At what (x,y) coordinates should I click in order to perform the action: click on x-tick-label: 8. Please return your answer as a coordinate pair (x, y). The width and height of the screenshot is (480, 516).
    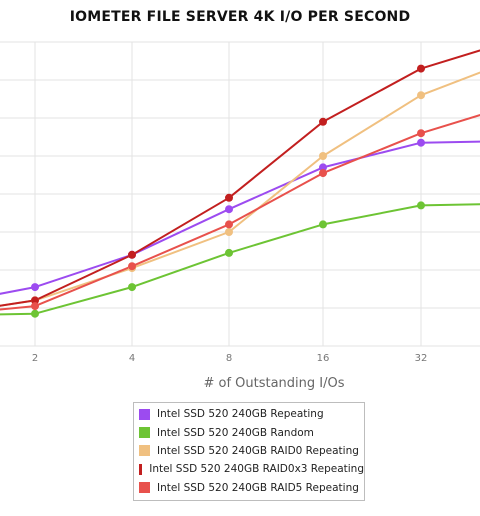
    Looking at the image, I should click on (229, 358).